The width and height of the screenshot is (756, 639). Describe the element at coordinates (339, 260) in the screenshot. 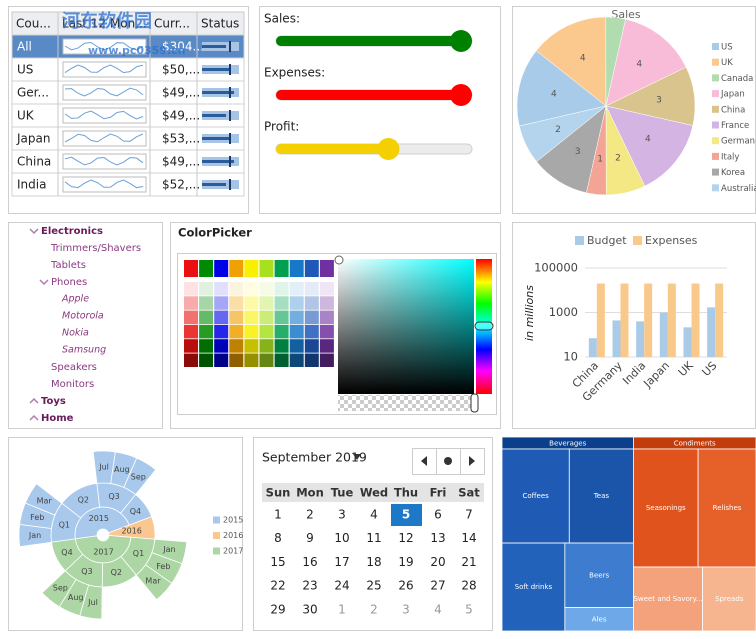

I see `color-handle` at that location.